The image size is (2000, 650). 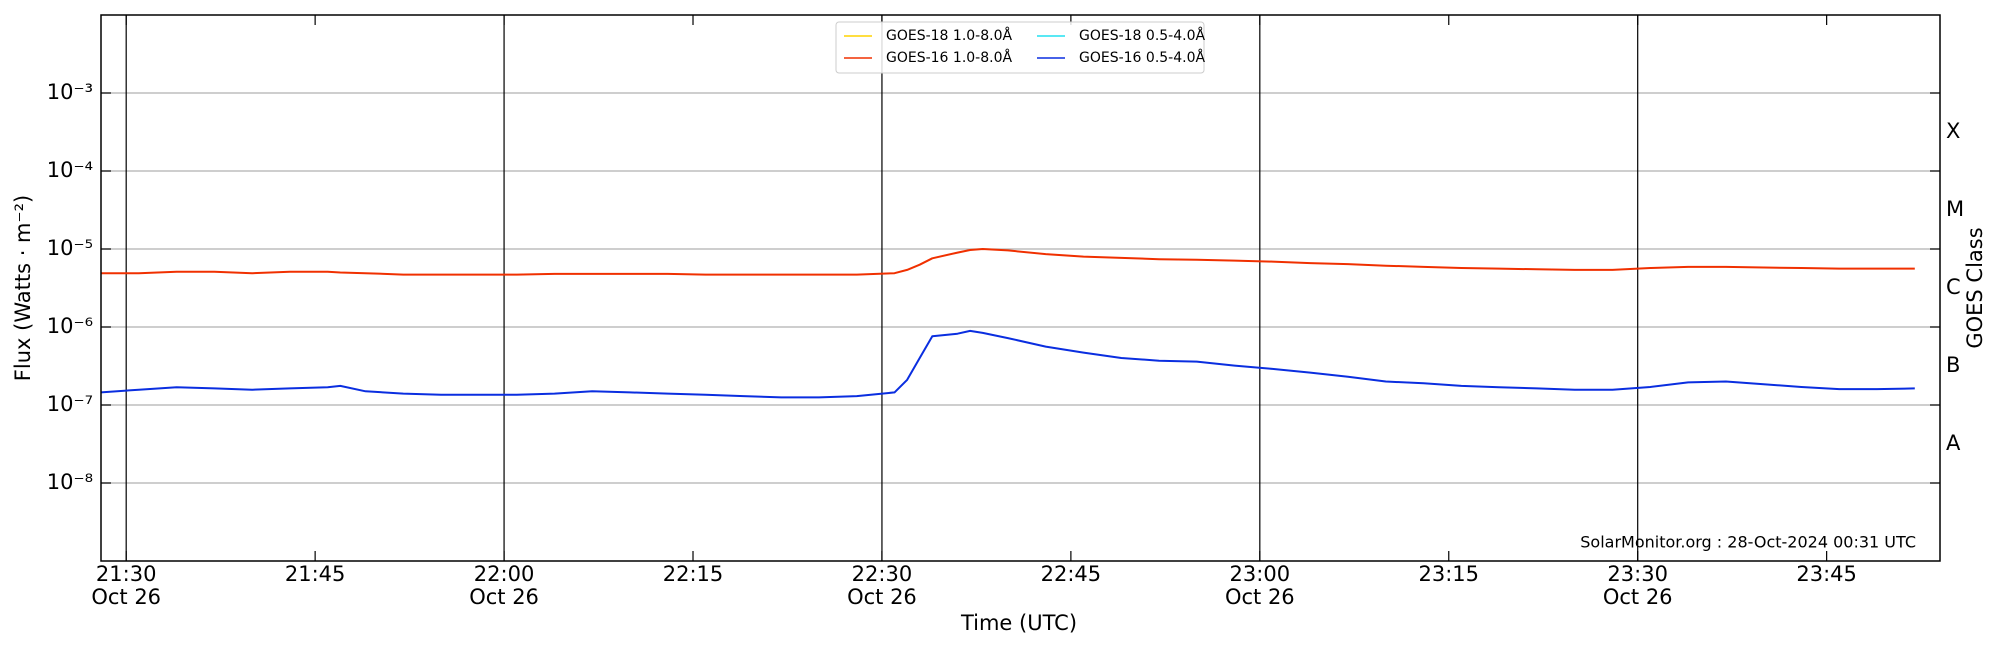 I want to click on legend-label: GOES-18 0.5-4.0Å, so click(x=1142, y=35).